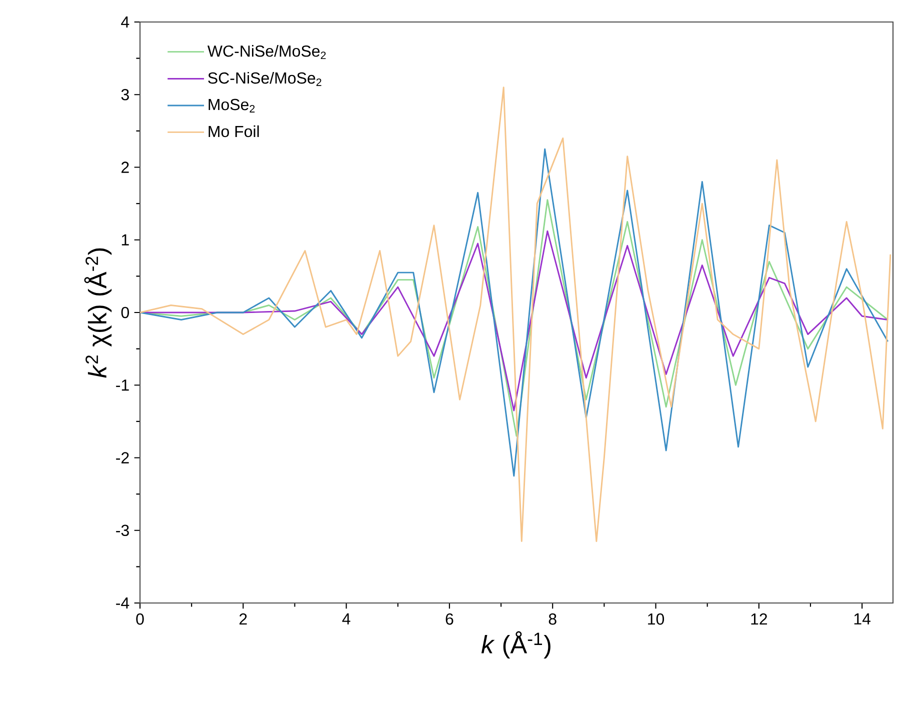 Image resolution: width=901 pixels, height=724 pixels. What do you see at coordinates (552, 619) in the screenshot?
I see `x-tick-label: 8` at bounding box center [552, 619].